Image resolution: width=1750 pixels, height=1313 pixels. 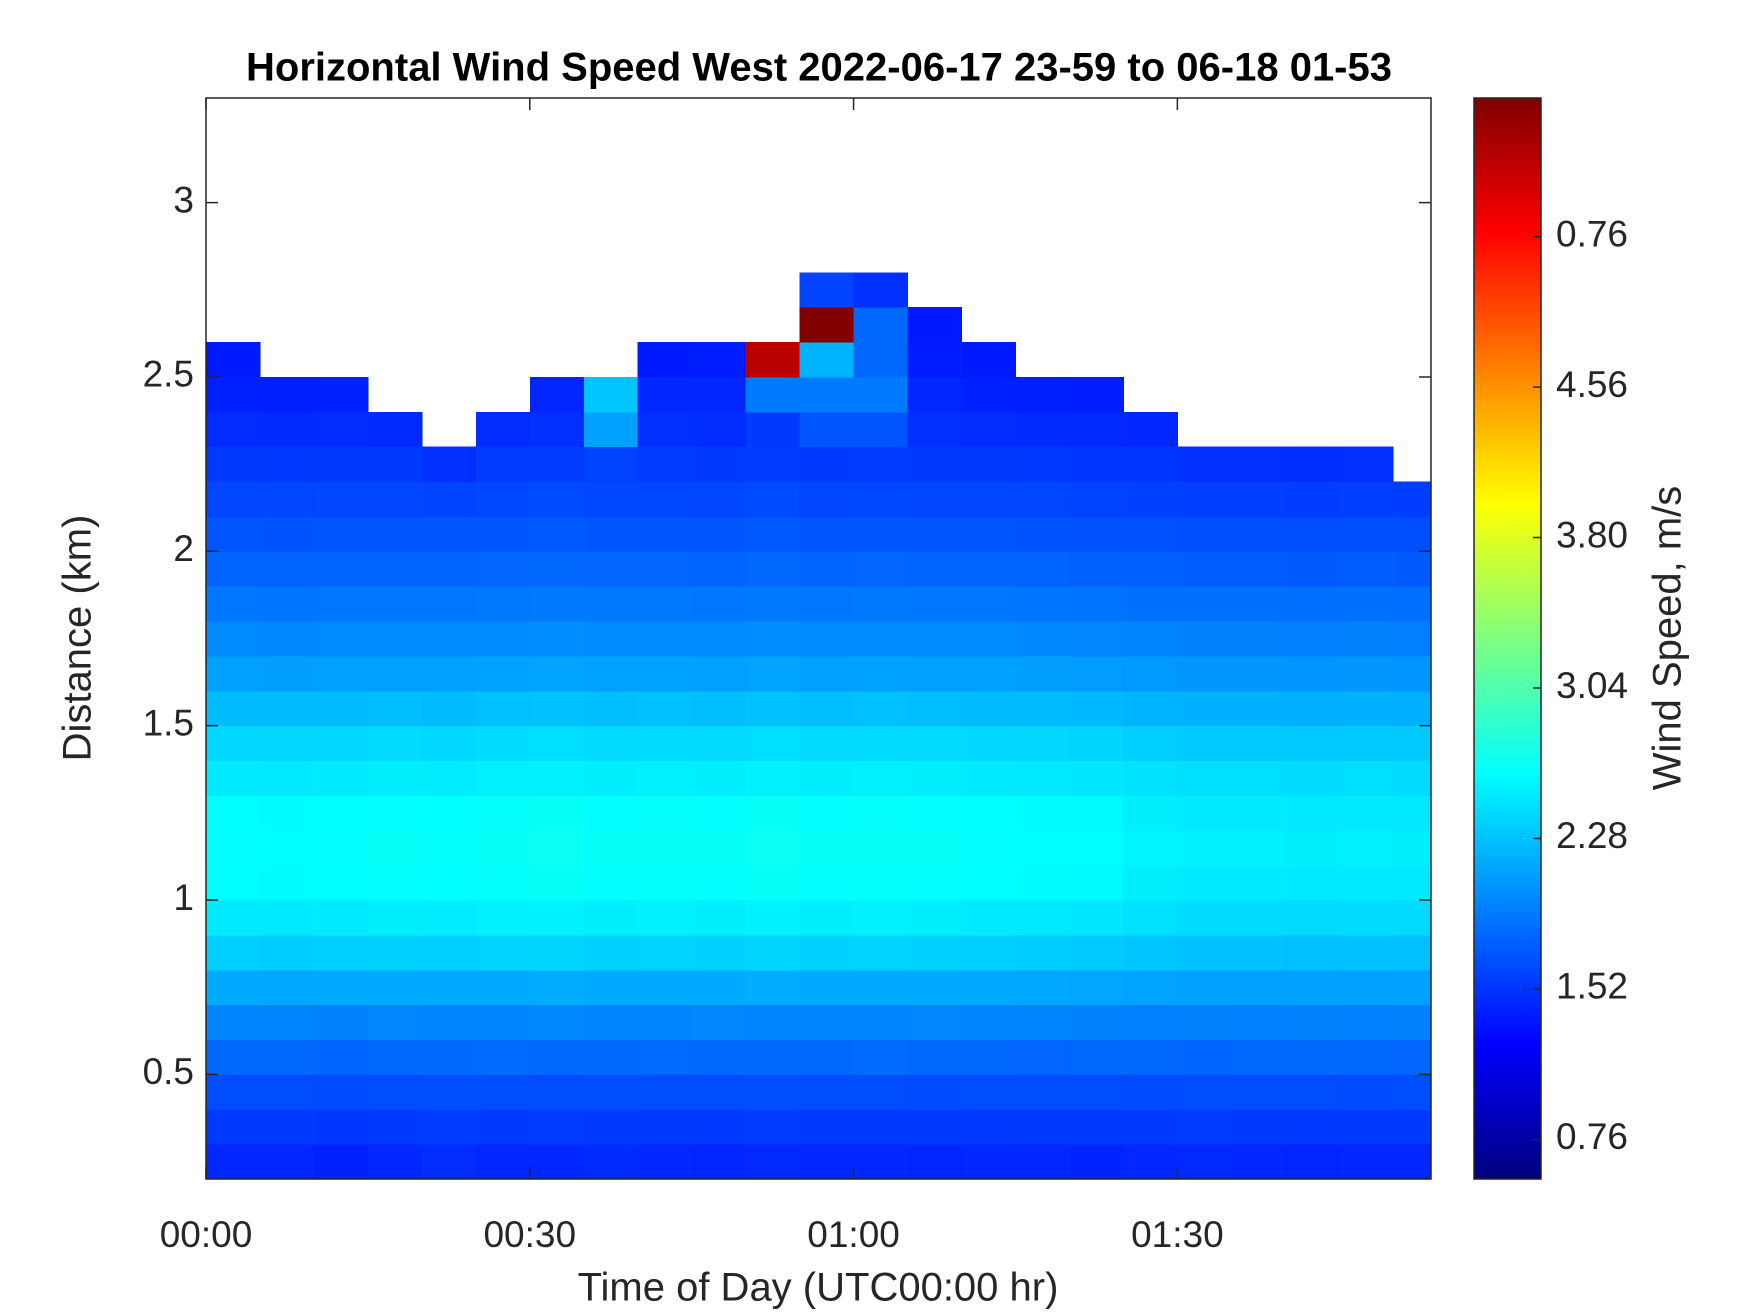 What do you see at coordinates (1668, 638) in the screenshot?
I see `colorbar-label: Wind Speed, m/s` at bounding box center [1668, 638].